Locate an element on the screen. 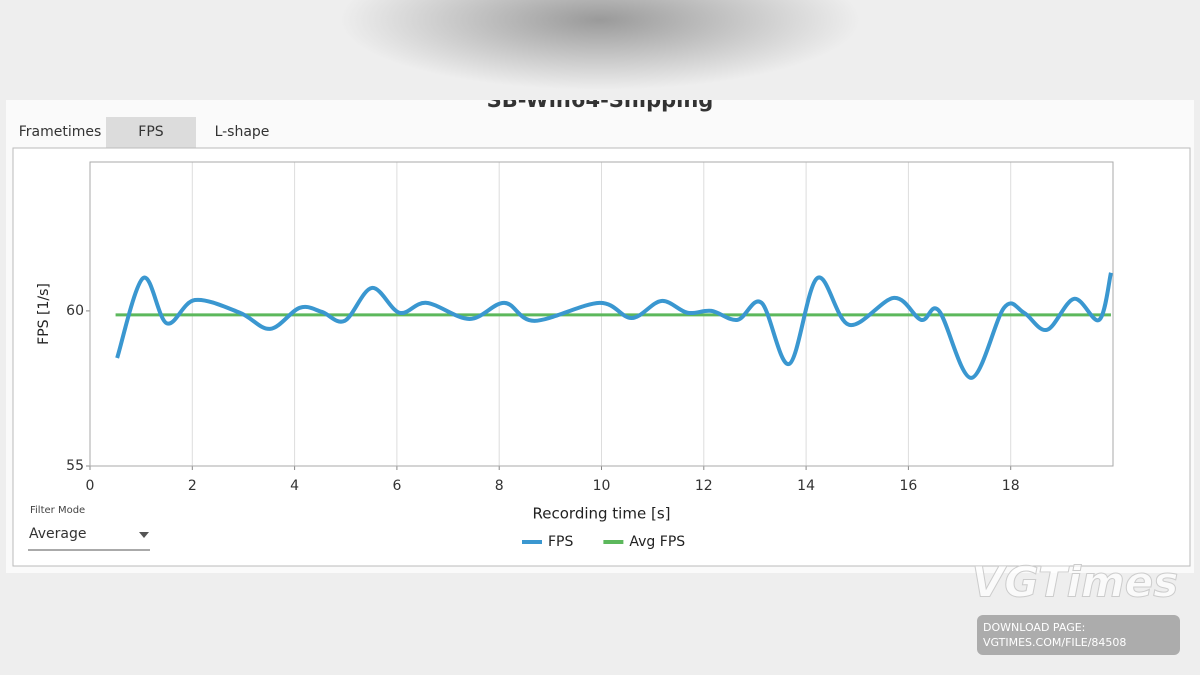 The image size is (1200, 675). dropdown-arrow is located at coordinates (144, 535).